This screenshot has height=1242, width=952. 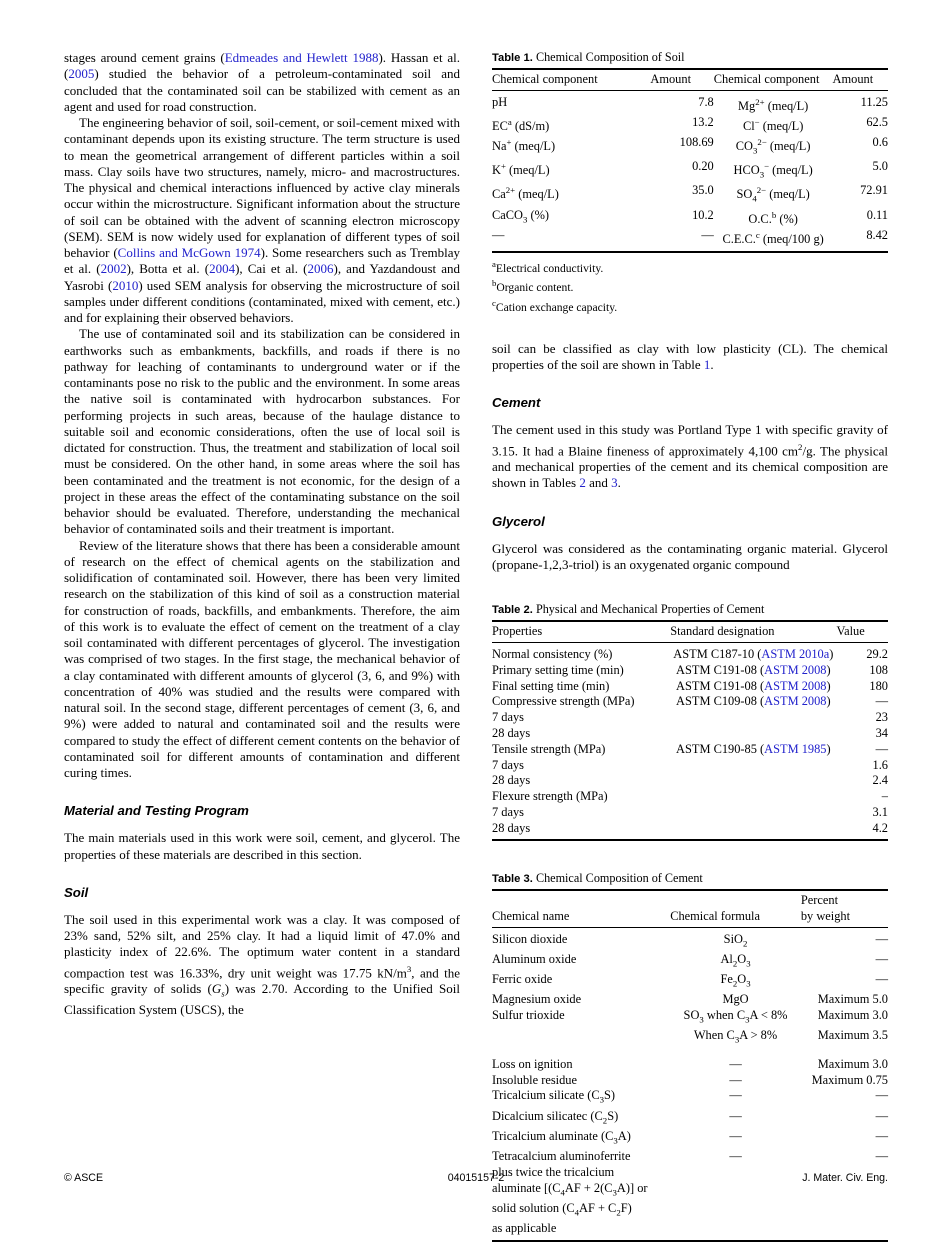 I want to click on table-row: Tricalcium aluminate (C3A) — —, so click(x=690, y=1139).